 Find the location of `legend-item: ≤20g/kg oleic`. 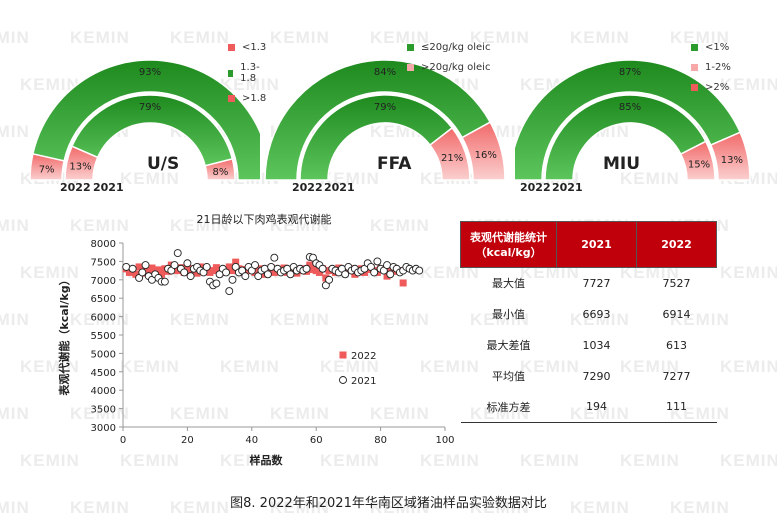

legend-item: ≤20g/kg oleic is located at coordinates (448, 47).